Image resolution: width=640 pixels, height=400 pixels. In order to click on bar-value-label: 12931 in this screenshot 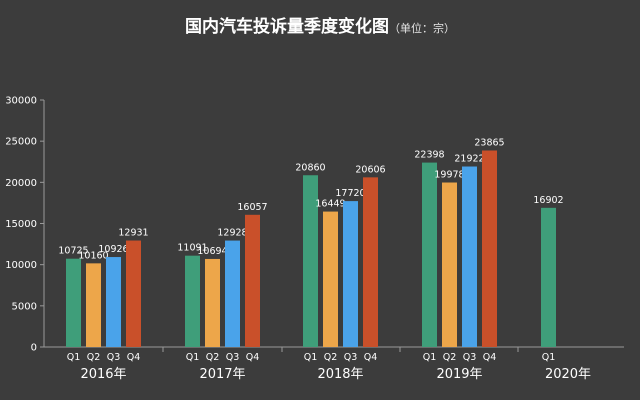, I will do `click(133, 233)`.